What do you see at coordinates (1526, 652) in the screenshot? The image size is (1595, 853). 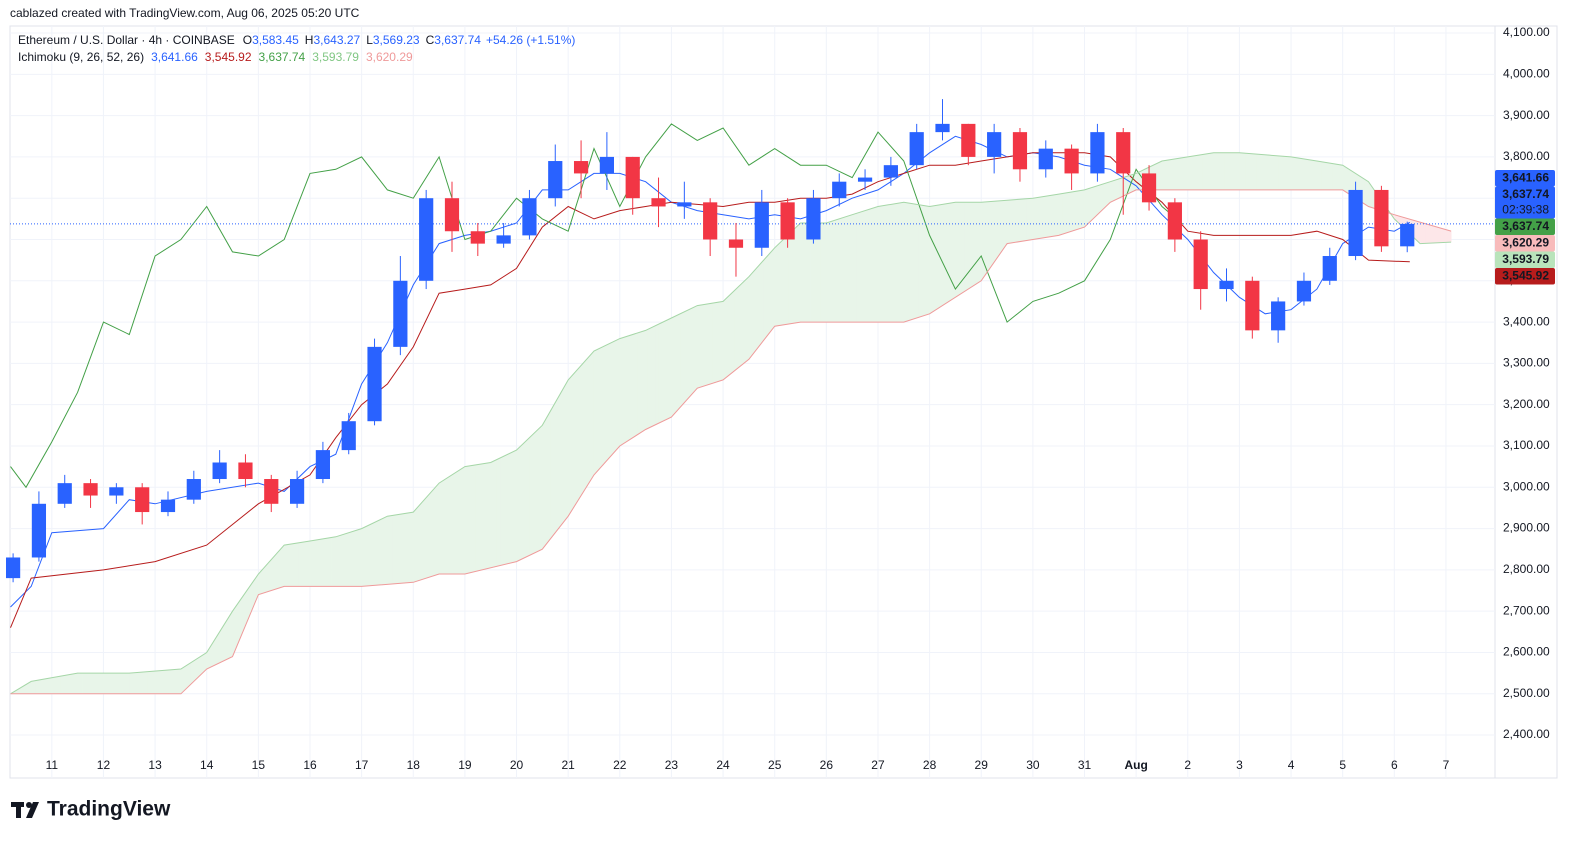 I see `y-tick-label: 2,600.00` at bounding box center [1526, 652].